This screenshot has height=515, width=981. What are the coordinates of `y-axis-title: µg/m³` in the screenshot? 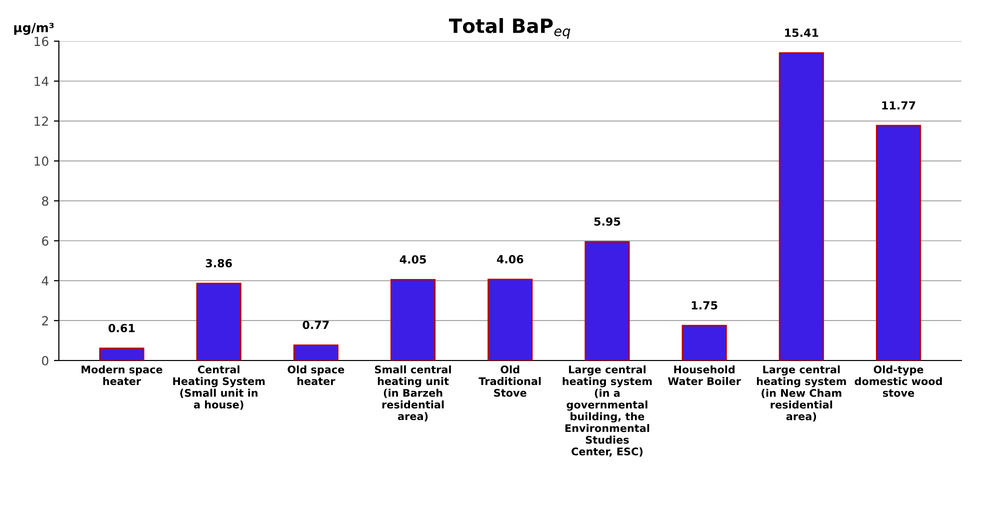 It's located at (34, 28).